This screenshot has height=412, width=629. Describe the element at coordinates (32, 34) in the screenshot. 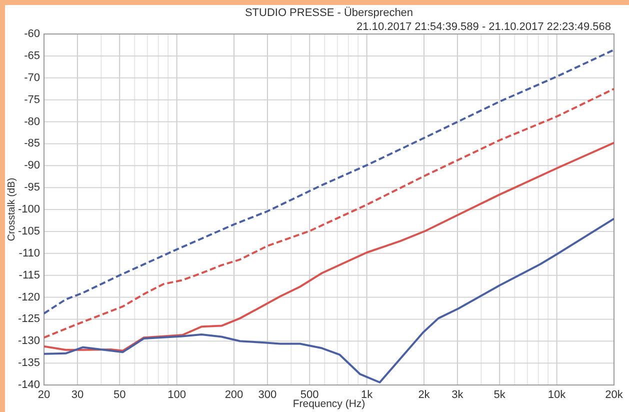

I see `y-tick-label: -60` at that location.